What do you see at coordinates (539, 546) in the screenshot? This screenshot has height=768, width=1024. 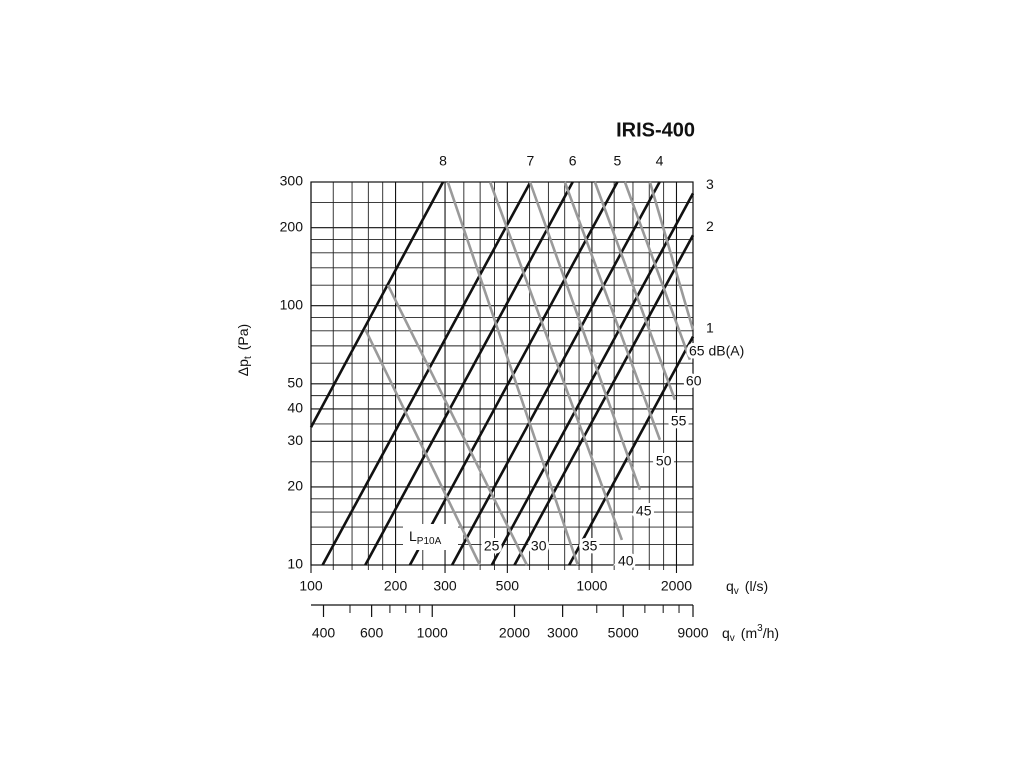 I see `sound-level-label: 30` at bounding box center [539, 546].